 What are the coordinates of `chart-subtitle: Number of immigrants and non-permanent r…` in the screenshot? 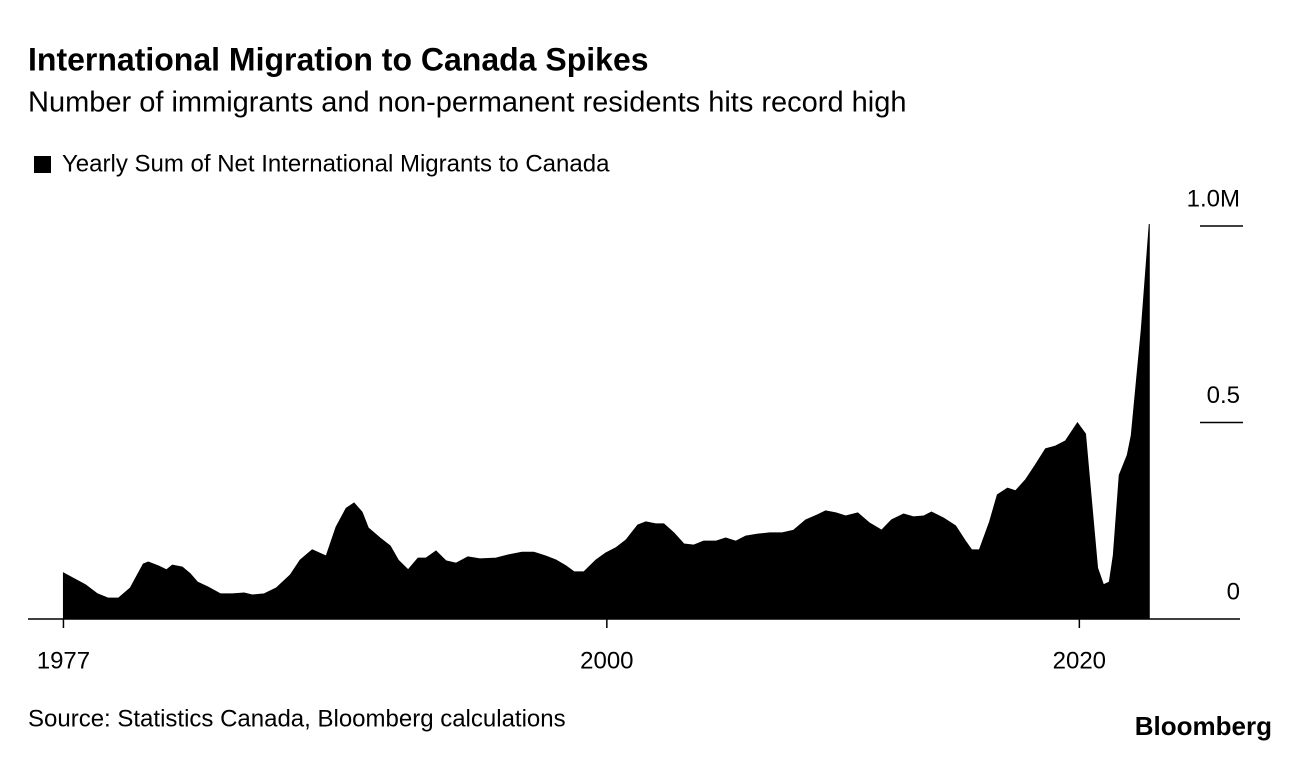 It's located at (467, 103).